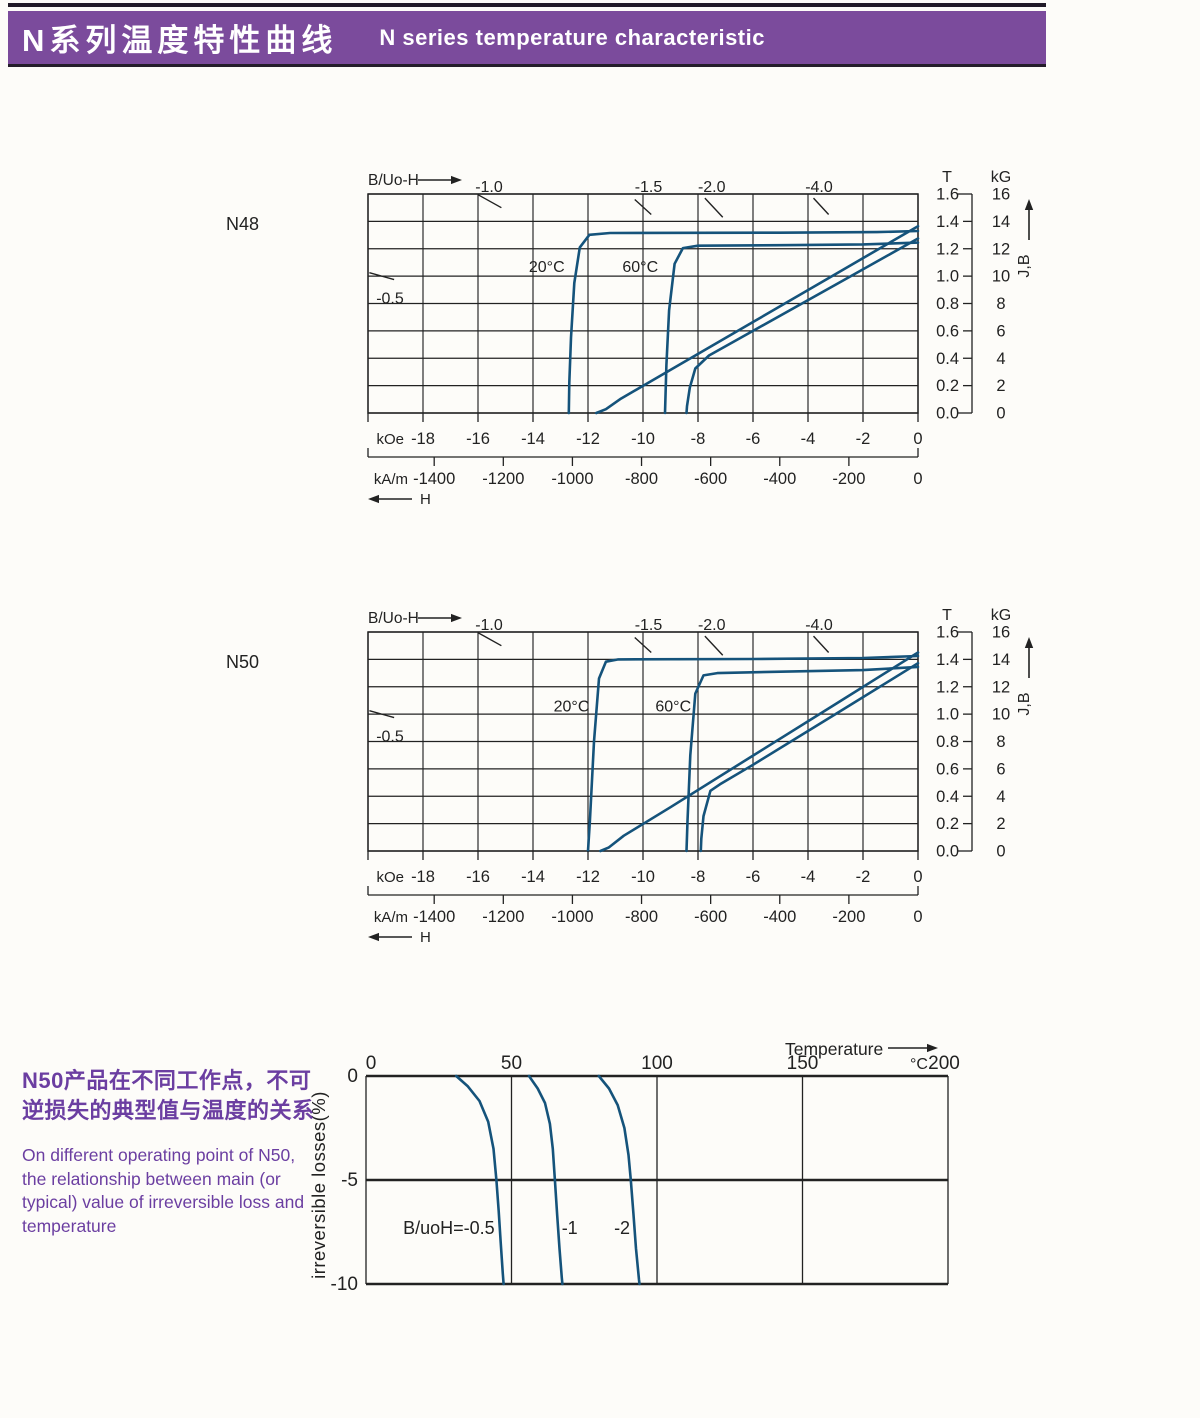  I want to click on h-arrow-head, so click(373, 937).